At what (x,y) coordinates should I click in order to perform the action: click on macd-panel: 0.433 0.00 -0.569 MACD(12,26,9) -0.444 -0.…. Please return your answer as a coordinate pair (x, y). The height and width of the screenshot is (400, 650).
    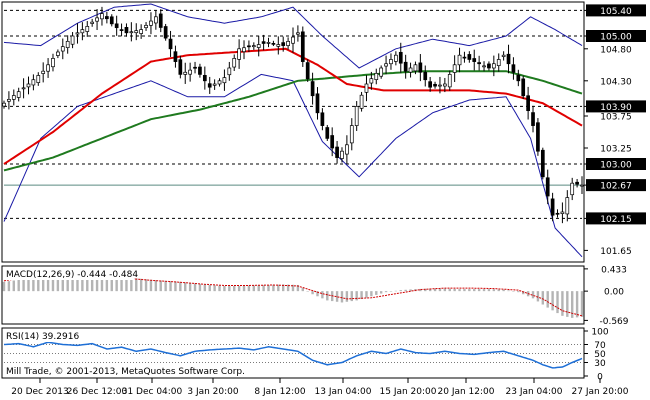
    Looking at the image, I should click on (315, 296).